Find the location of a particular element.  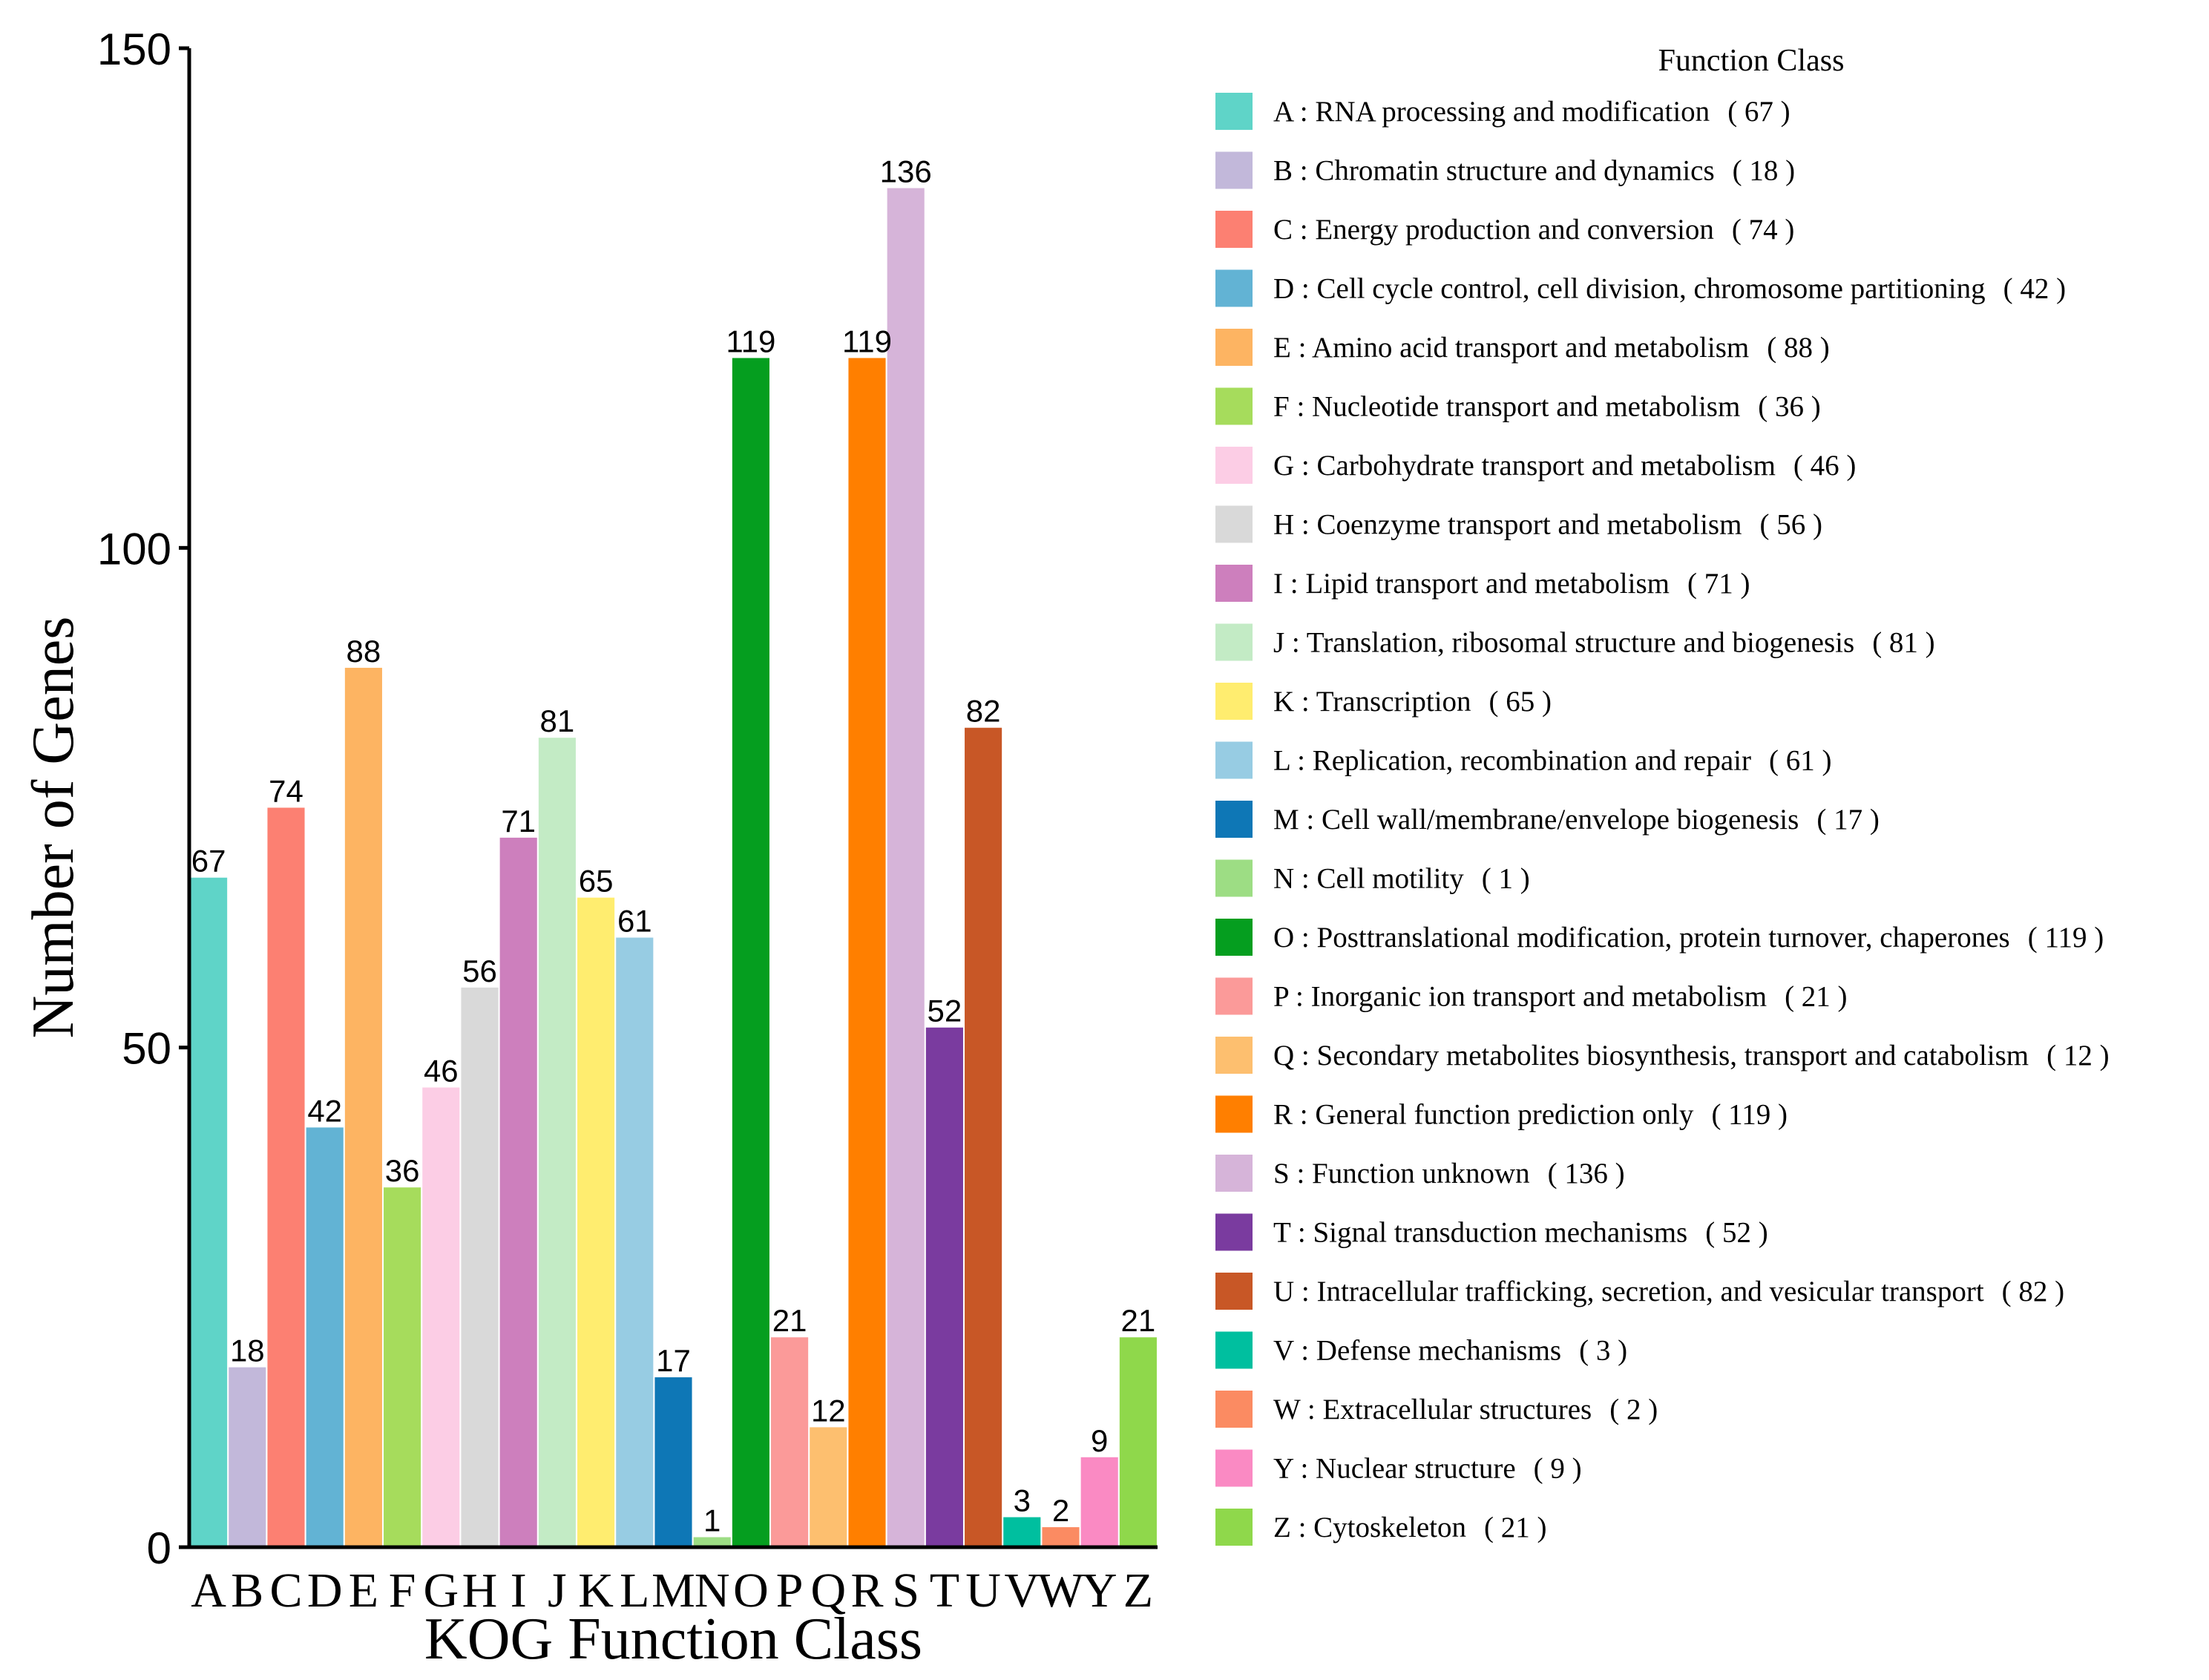

legend-count: ( 9 ) is located at coordinates (1558, 1469).